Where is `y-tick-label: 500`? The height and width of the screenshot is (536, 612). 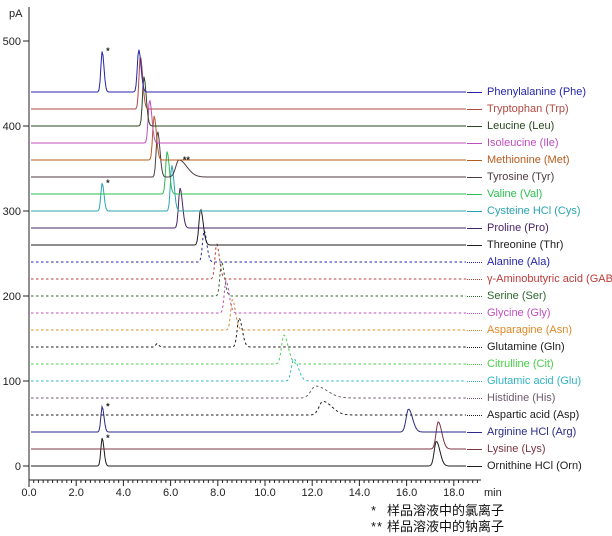 y-tick-label: 500 is located at coordinates (12, 42).